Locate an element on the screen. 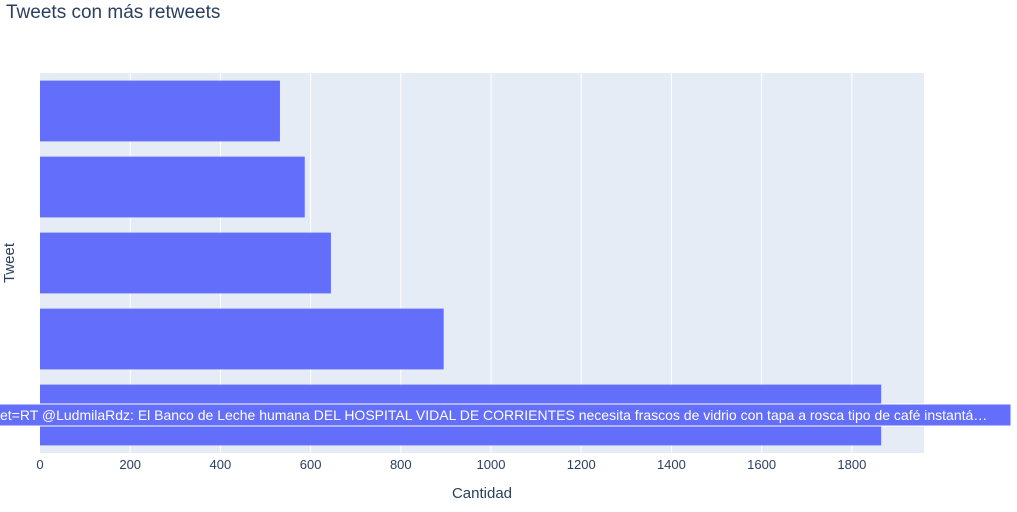 Image resolution: width=1017 pixels, height=512 pixels. x-tick-label: 800 is located at coordinates (401, 464).